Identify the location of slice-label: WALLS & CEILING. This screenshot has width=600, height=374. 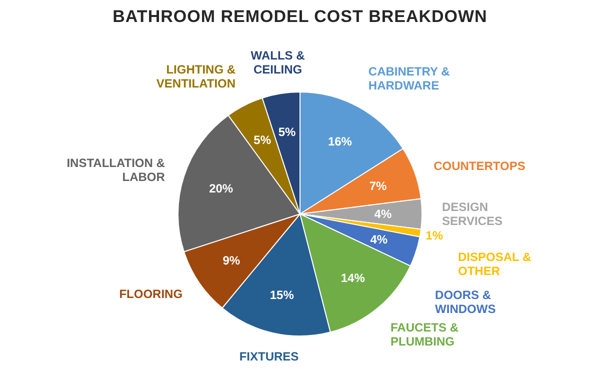
(278, 62).